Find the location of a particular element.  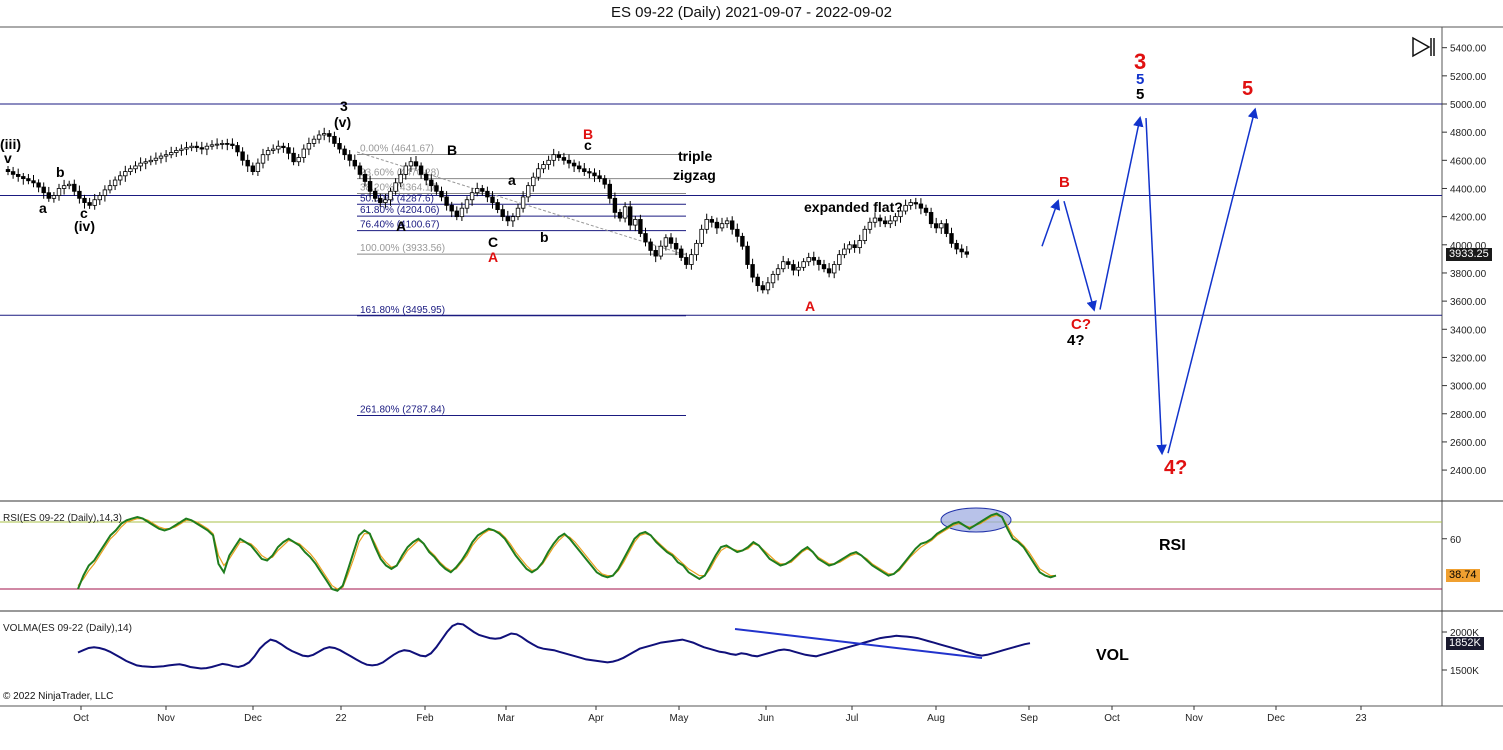

price-tag: 3933.25 is located at coordinates (1469, 254).